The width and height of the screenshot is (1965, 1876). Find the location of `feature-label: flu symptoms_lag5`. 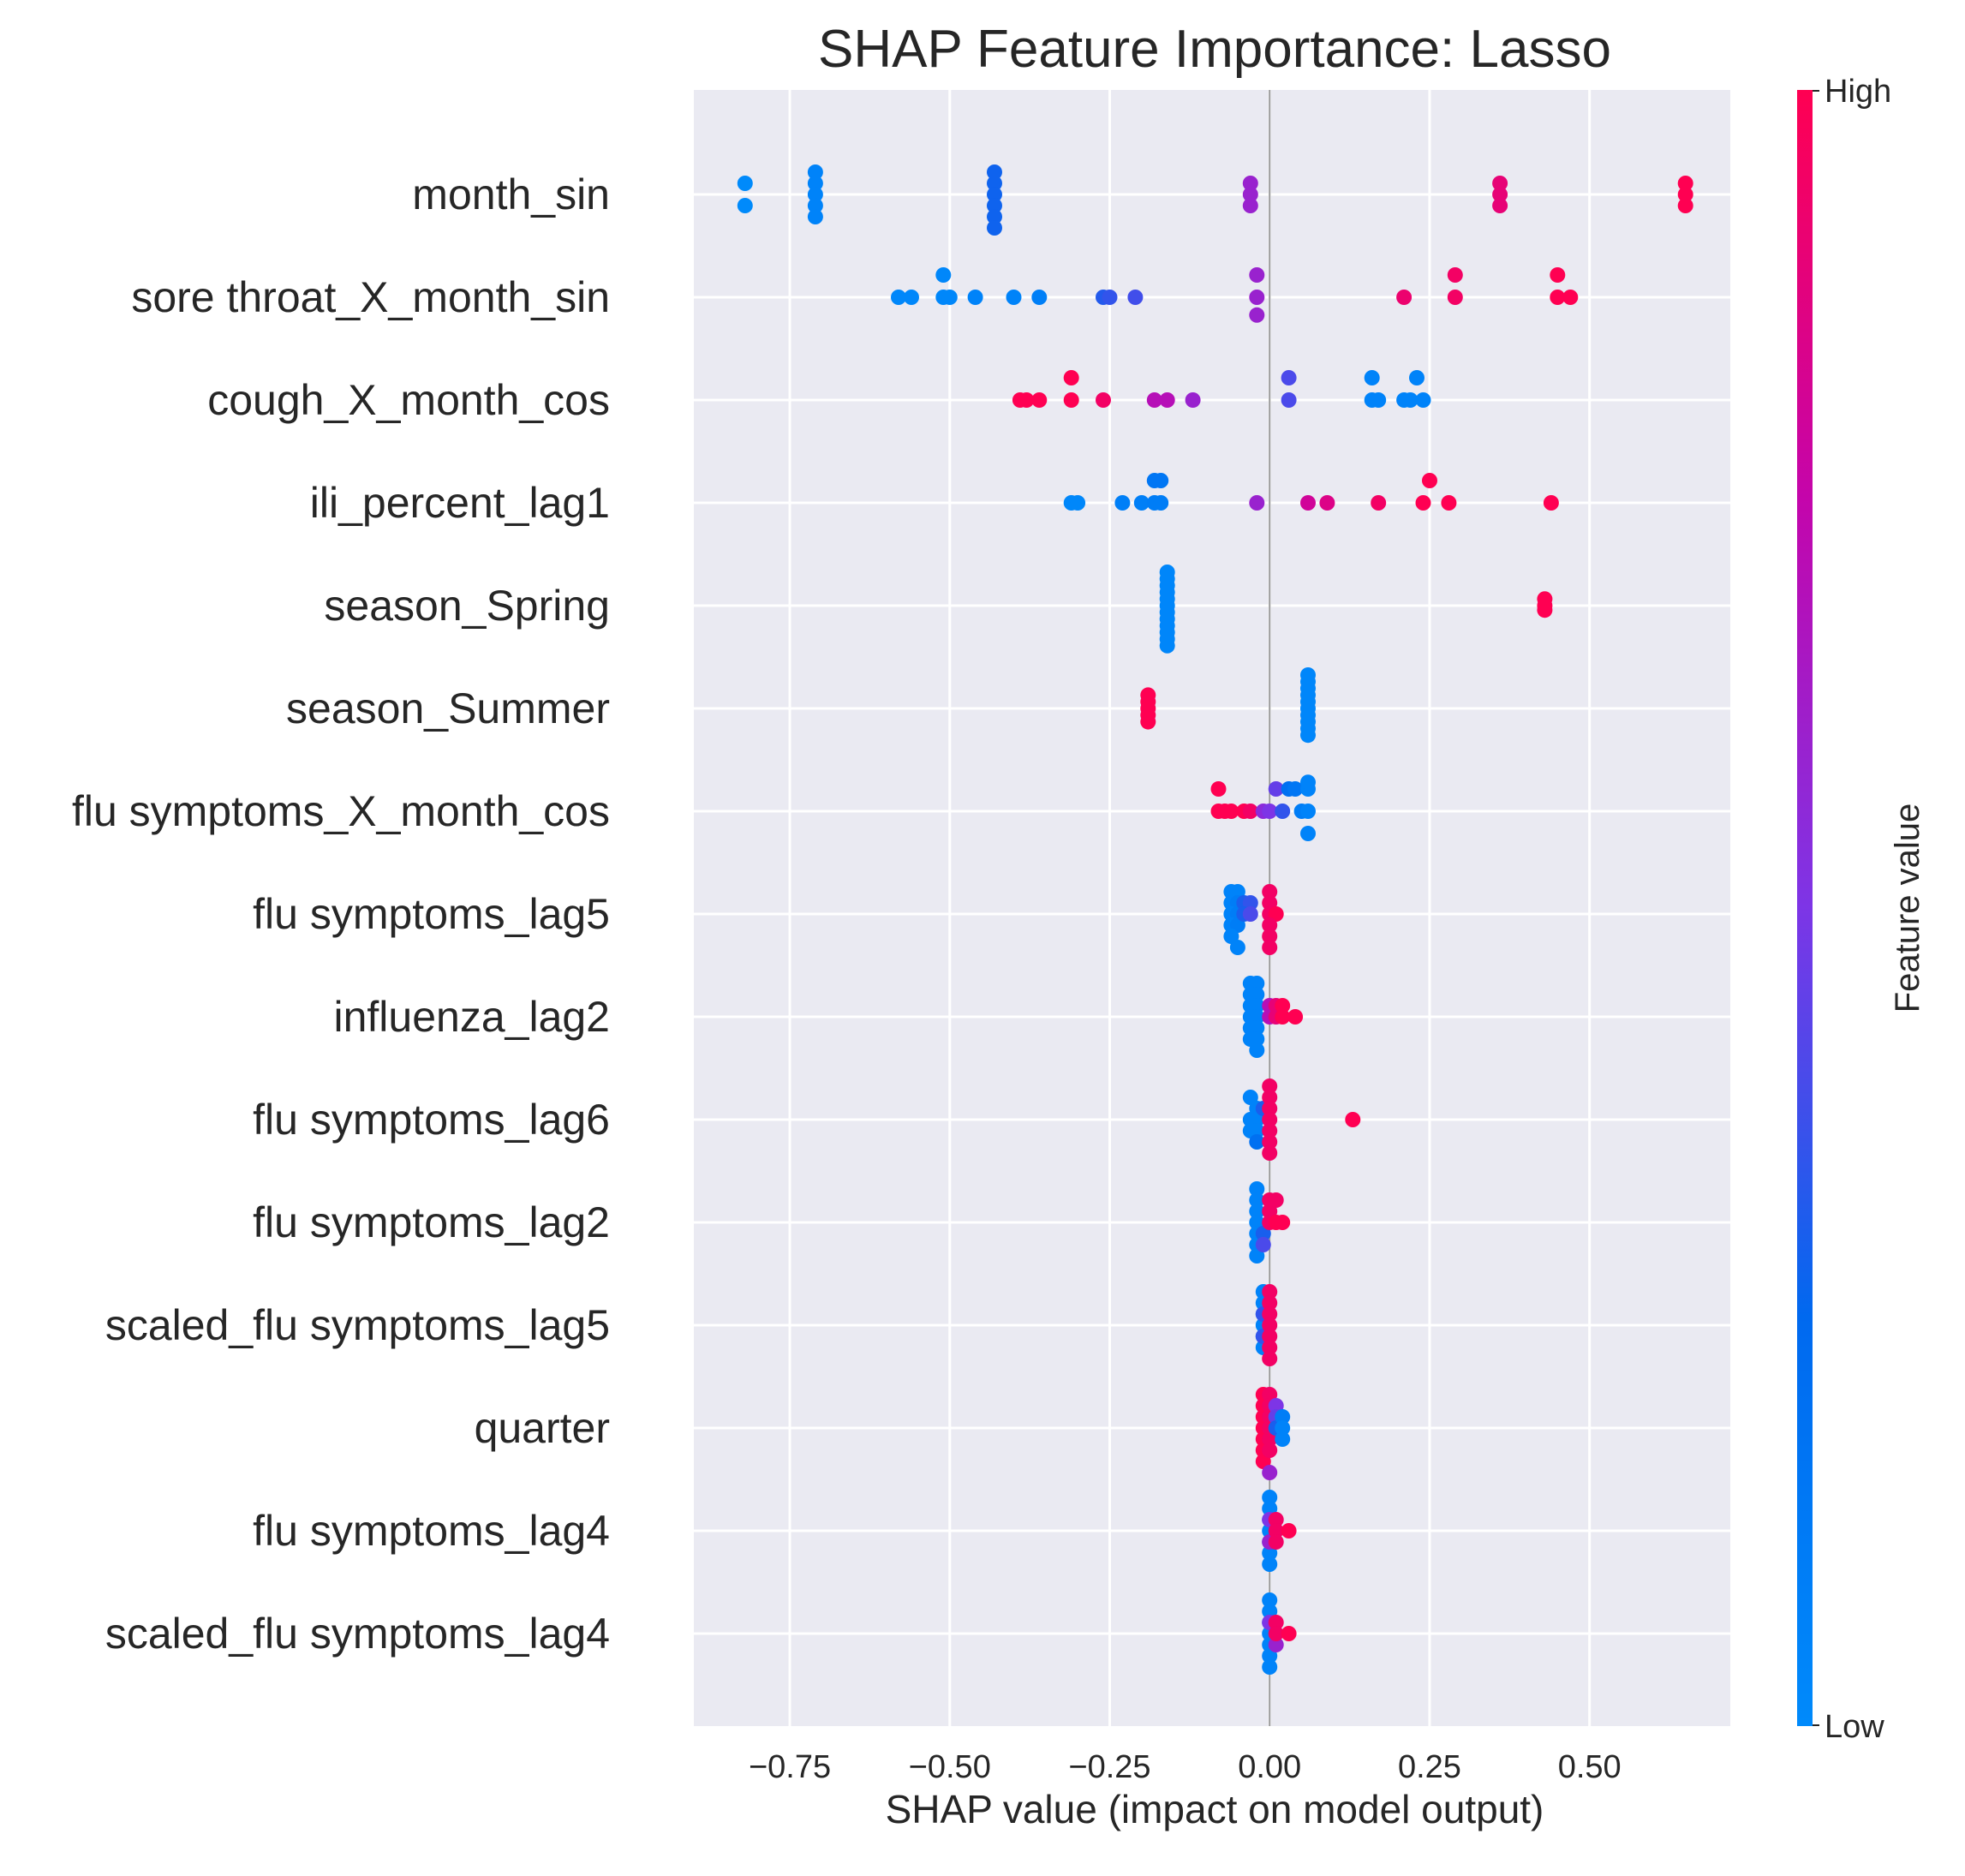

feature-label: flu symptoms_lag5 is located at coordinates (432, 914).